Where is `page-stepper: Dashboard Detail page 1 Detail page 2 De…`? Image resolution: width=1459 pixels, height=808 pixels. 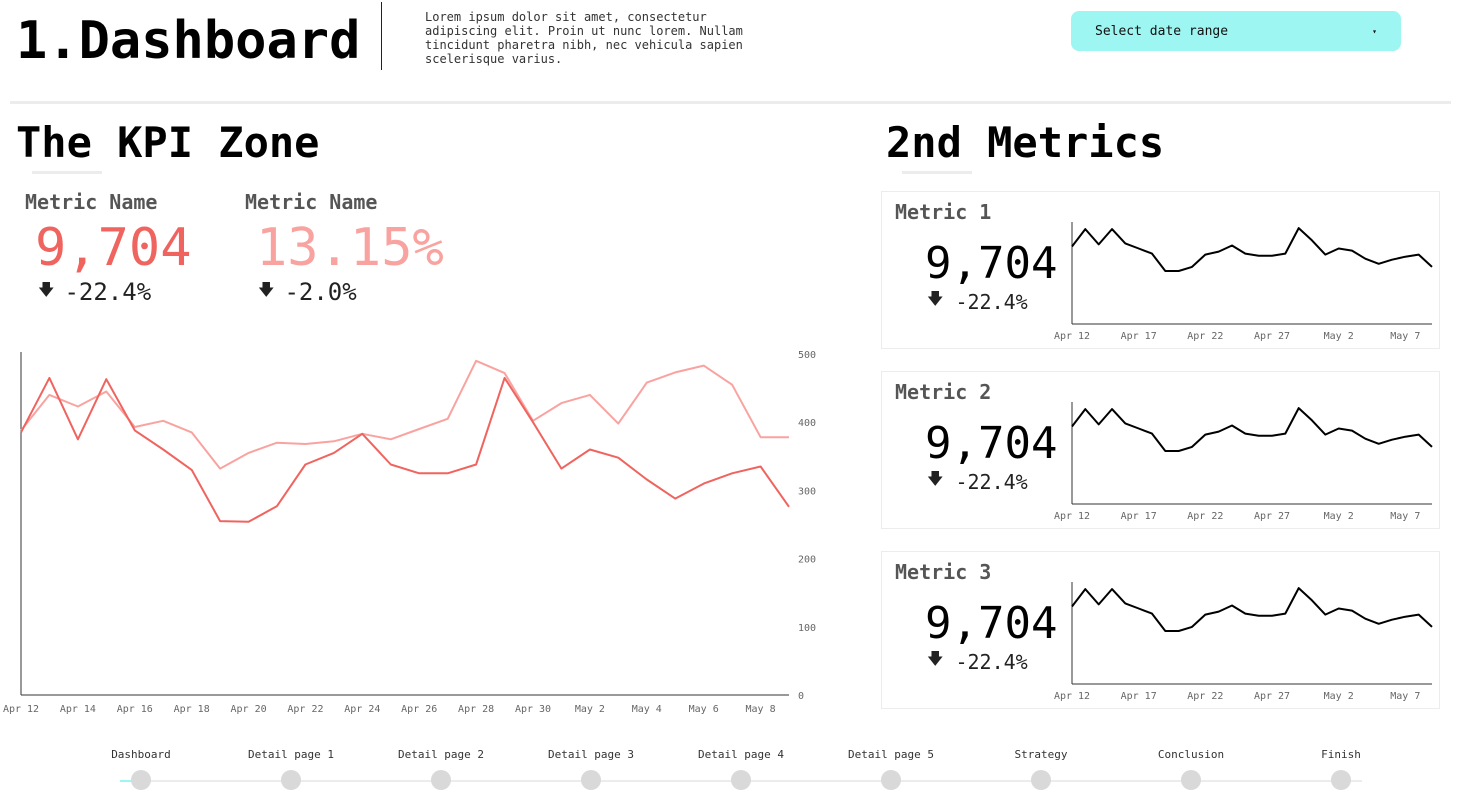 page-stepper: Dashboard Detail page 1 Detail page 2 De… is located at coordinates (729, 774).